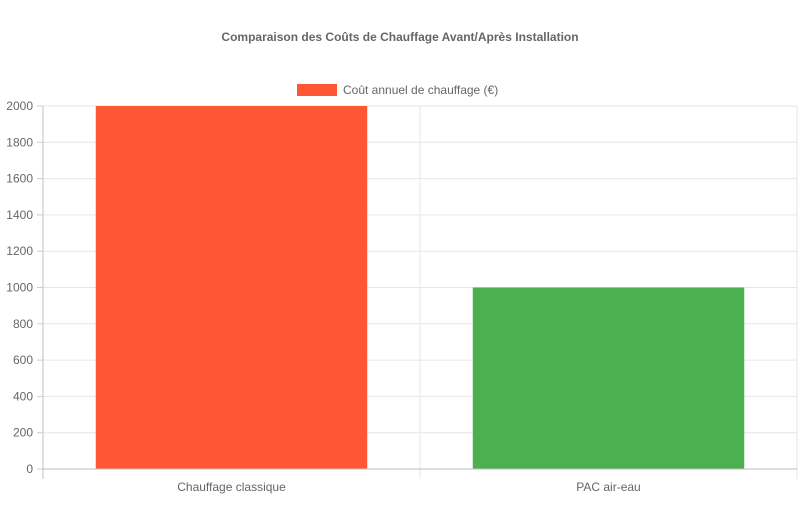 The width and height of the screenshot is (800, 505). Describe the element at coordinates (231, 487) in the screenshot. I see `x-tick-label: Chauffage classique` at that location.